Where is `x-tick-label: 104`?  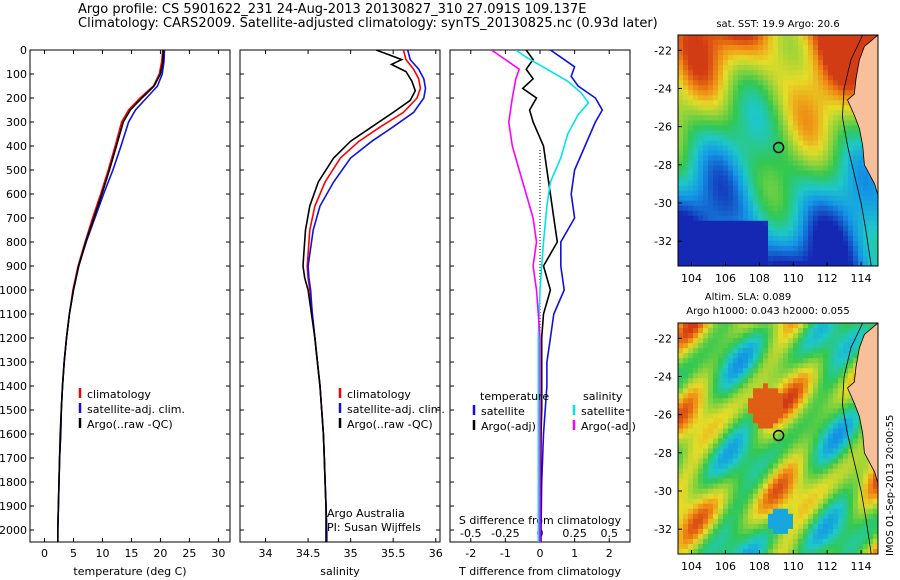
x-tick-label: 104 is located at coordinates (691, 278).